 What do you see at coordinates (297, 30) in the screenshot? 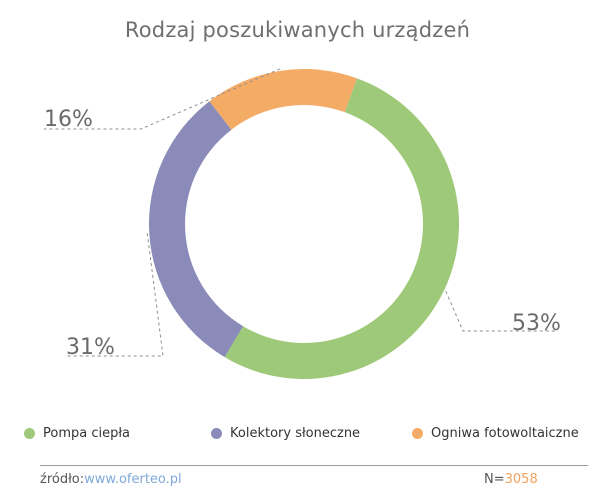
I see `chart-title: Rodzaj poszukiwanych urządzeń` at bounding box center [297, 30].